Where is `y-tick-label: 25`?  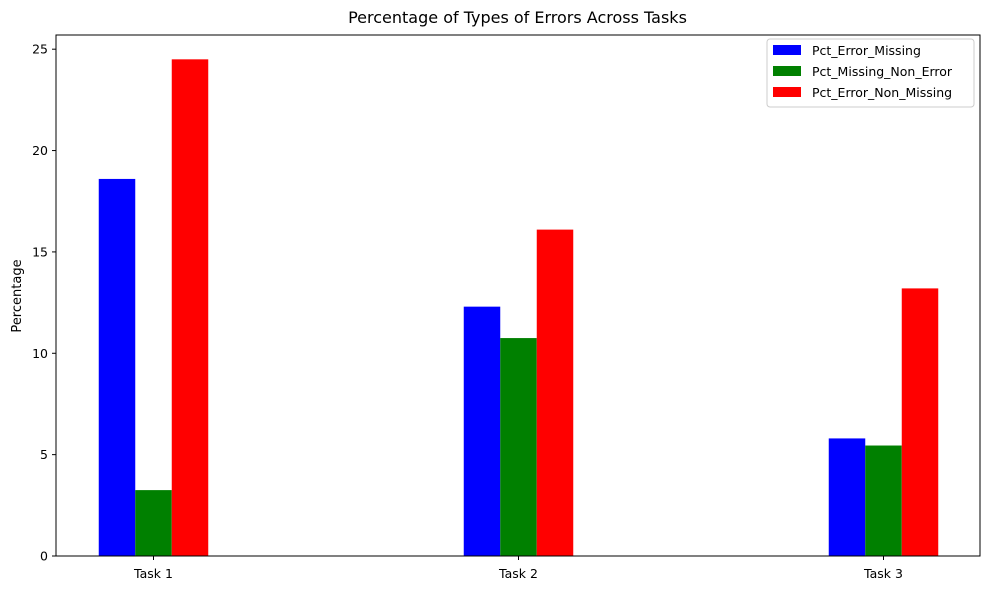 y-tick-label: 25 is located at coordinates (40, 49).